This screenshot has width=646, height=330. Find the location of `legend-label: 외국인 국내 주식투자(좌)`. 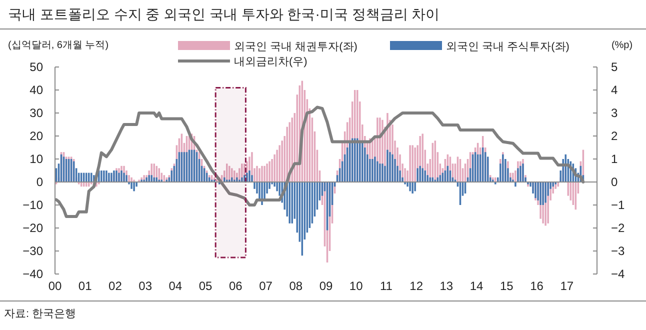

legend-label: 외국인 국내 주식투자(좌) is located at coordinates (508, 47).